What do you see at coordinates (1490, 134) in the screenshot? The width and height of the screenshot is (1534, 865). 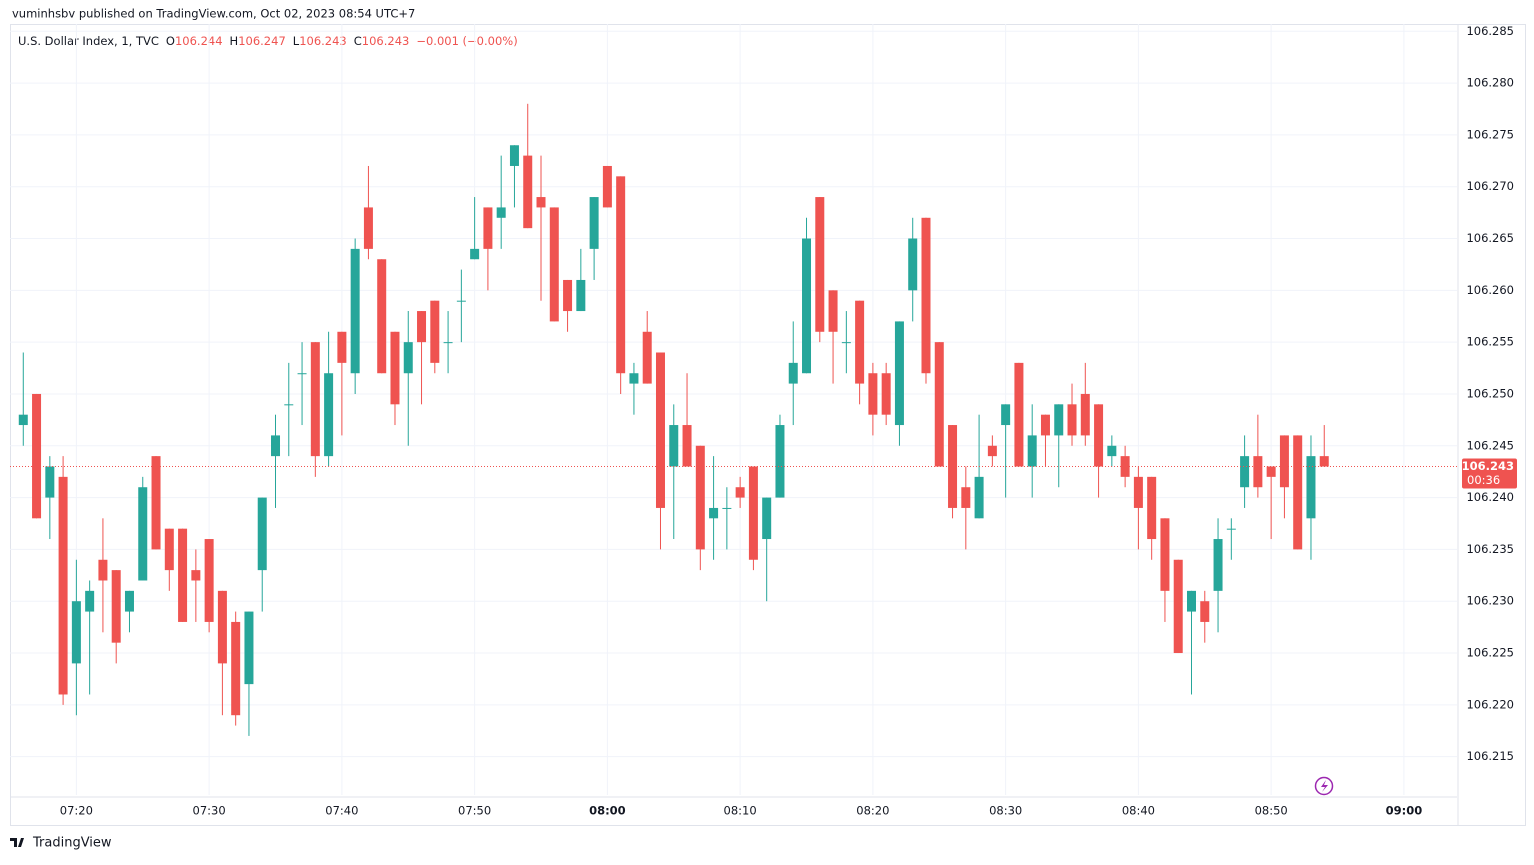 I see `y-tick-label: 106.275` at bounding box center [1490, 134].